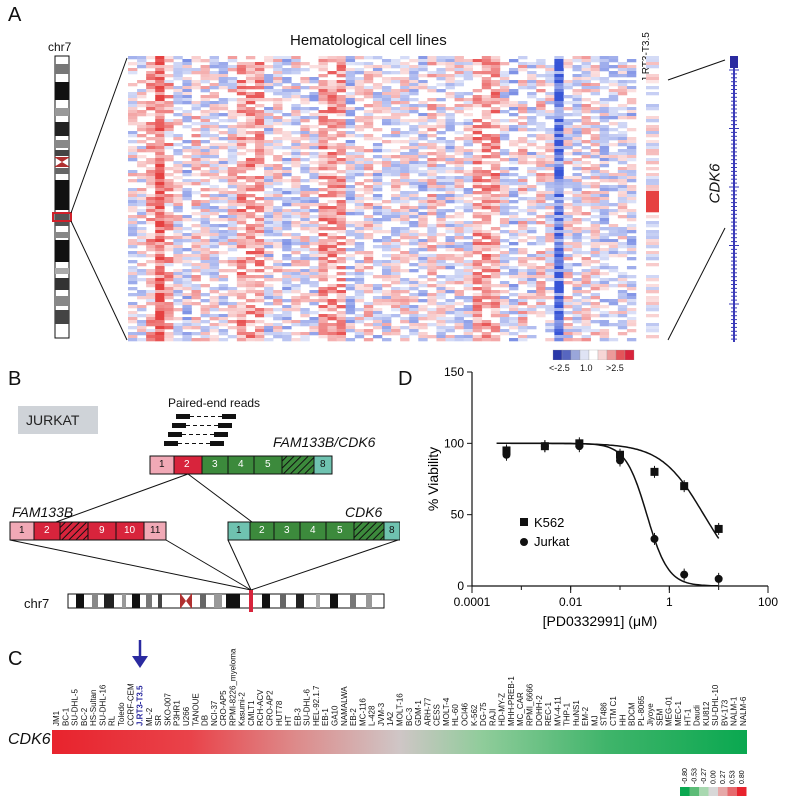 This screenshot has height=800, width=786. Describe the element at coordinates (620, 460) in the screenshot. I see `jurkat-point` at that location.